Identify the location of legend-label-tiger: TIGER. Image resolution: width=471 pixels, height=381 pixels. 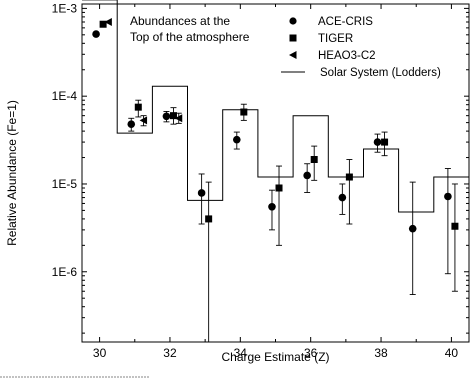
(335, 39).